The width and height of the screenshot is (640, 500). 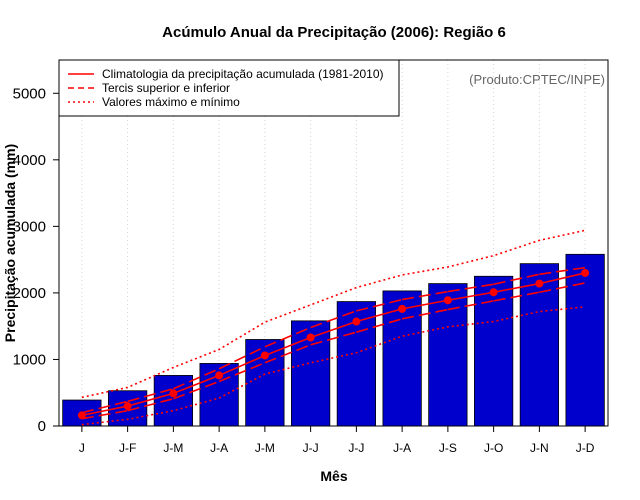 What do you see at coordinates (127, 448) in the screenshot?
I see `x-tick-label: J-F` at bounding box center [127, 448].